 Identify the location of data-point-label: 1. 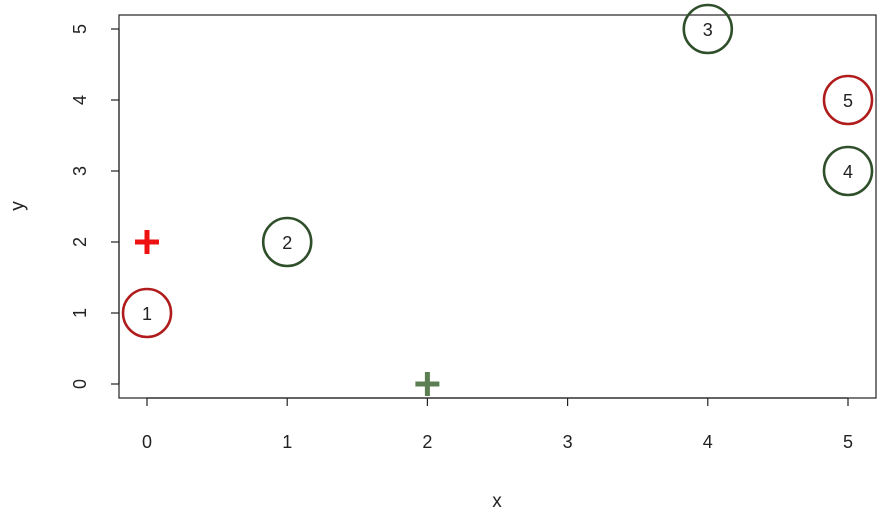
(147, 314).